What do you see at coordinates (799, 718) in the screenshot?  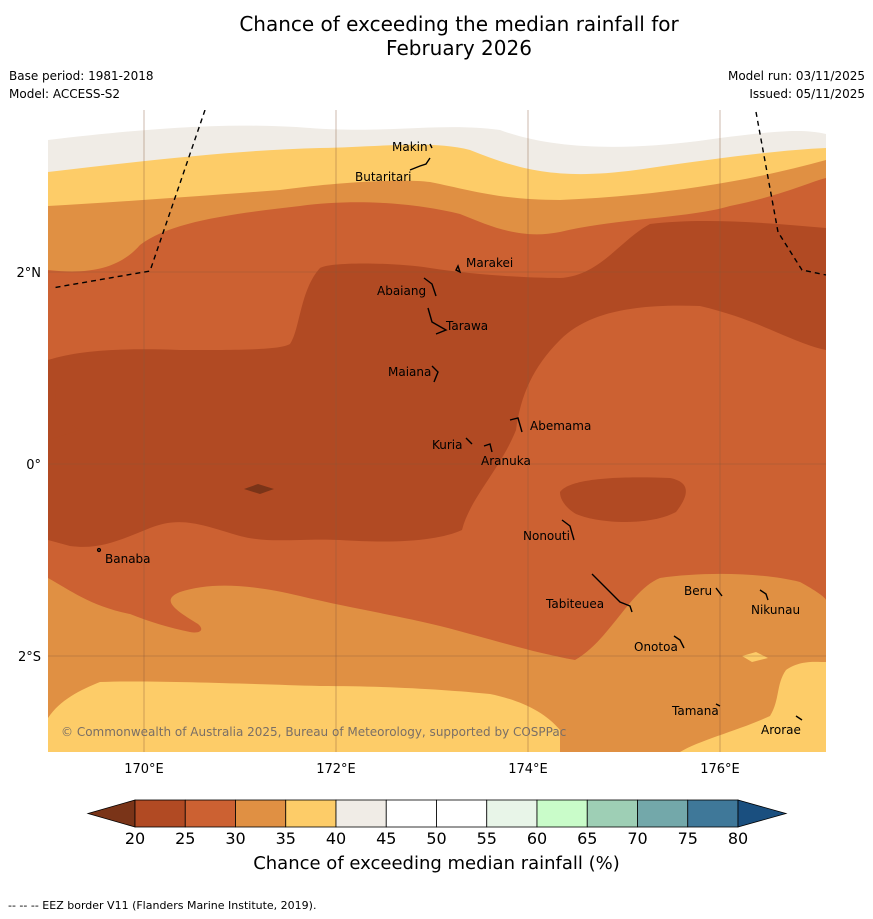 I see `island-arorae` at bounding box center [799, 718].